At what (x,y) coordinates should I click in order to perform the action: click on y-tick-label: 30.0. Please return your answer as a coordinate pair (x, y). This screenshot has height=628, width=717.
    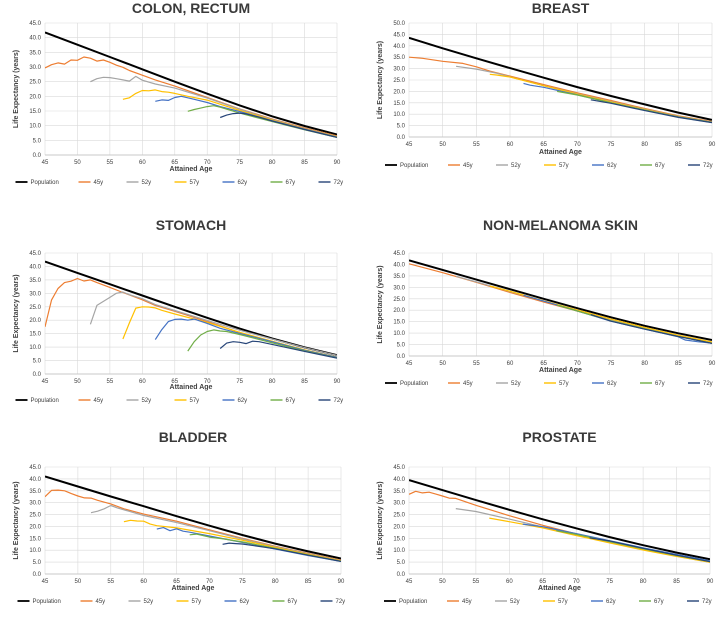
    Looking at the image, I should click on (399, 70).